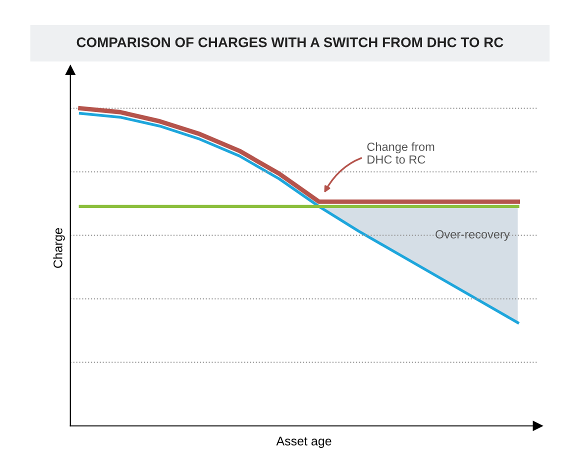 The width and height of the screenshot is (563, 468). Describe the element at coordinates (400, 153) in the screenshot. I see `annotation: Change from DHC to RC` at that location.